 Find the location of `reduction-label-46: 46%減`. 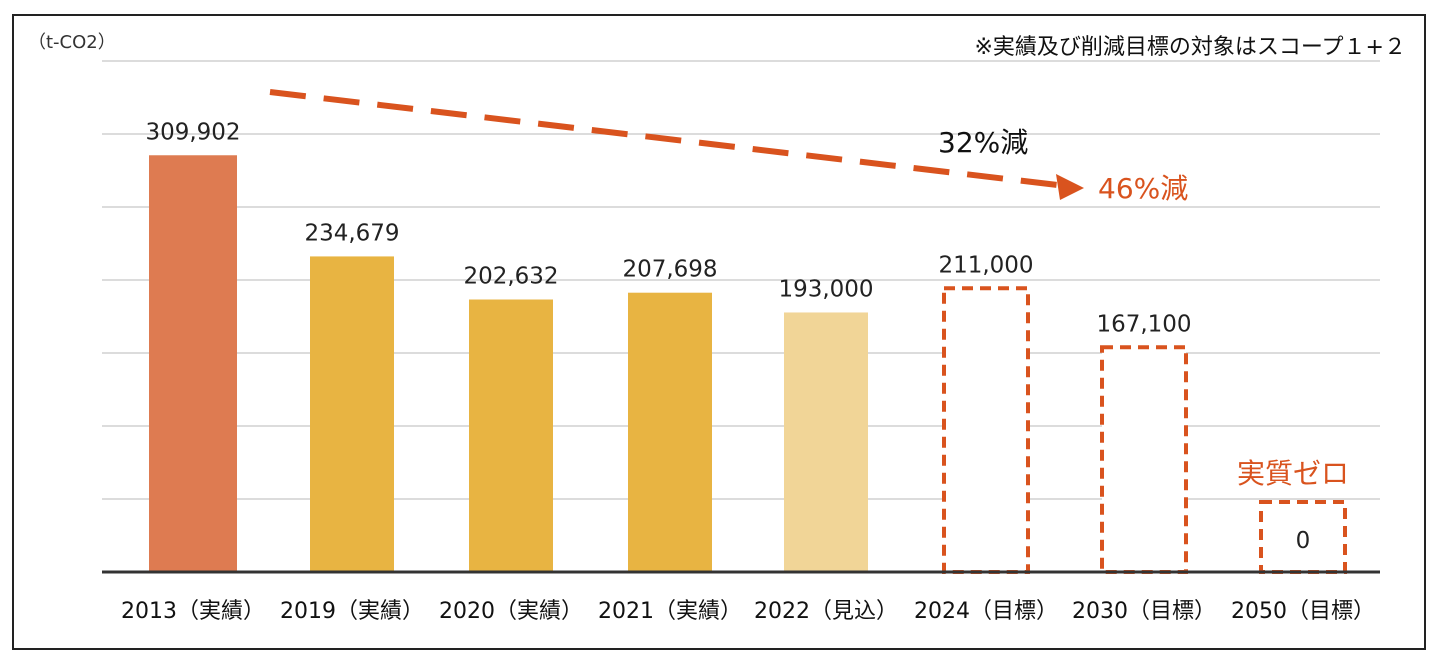

reduction-label-46: 46%減 is located at coordinates (1143, 188).